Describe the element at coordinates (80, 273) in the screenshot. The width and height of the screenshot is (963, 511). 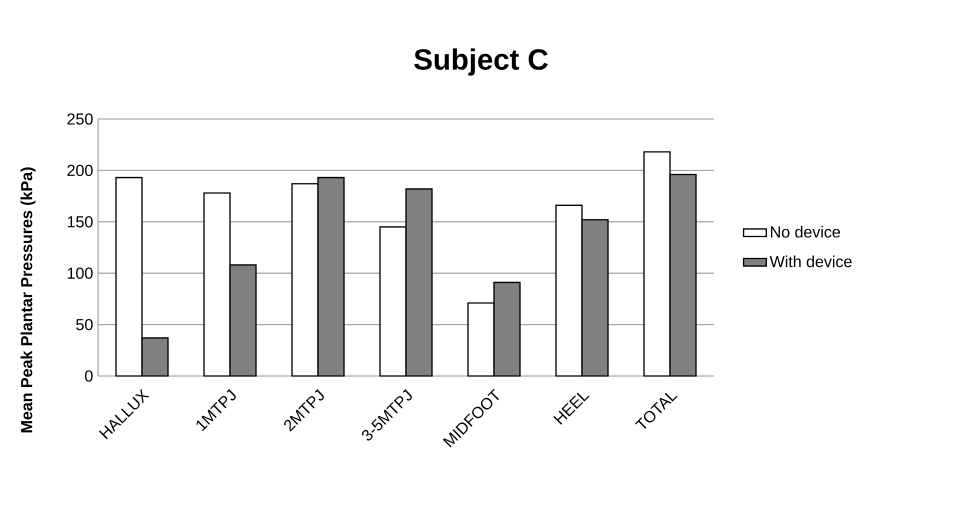
I see `y-tick-label: 100` at that location.